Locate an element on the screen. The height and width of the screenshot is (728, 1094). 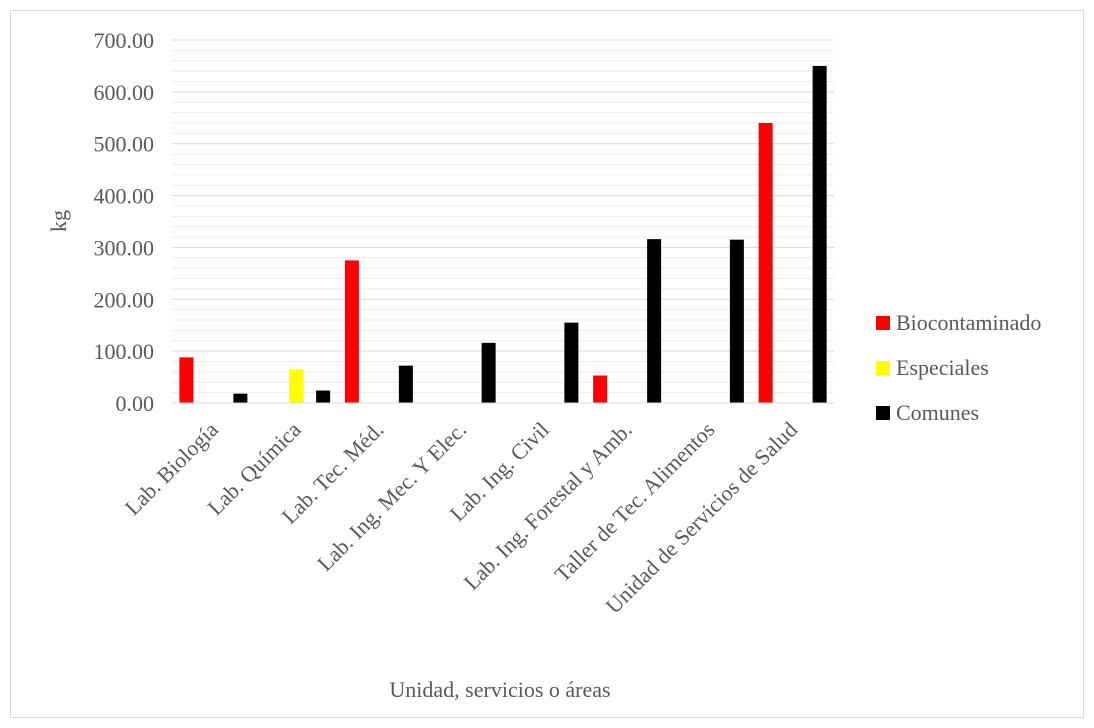
y-tick-label: 100.00 is located at coordinates (124, 351).